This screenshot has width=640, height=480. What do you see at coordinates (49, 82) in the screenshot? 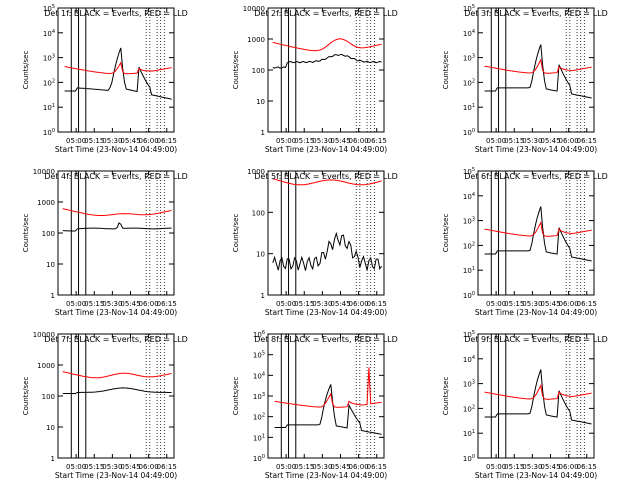
I see `y-tick-label: 10²` at bounding box center [49, 82].